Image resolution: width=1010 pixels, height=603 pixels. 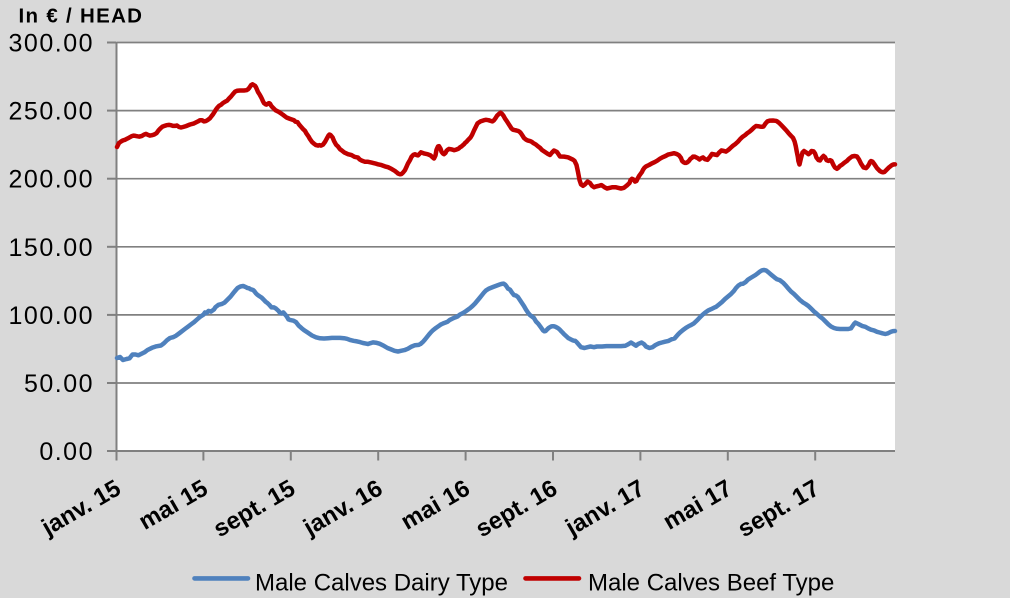 I want to click on svg-text: 250.00, so click(x=51, y=112).